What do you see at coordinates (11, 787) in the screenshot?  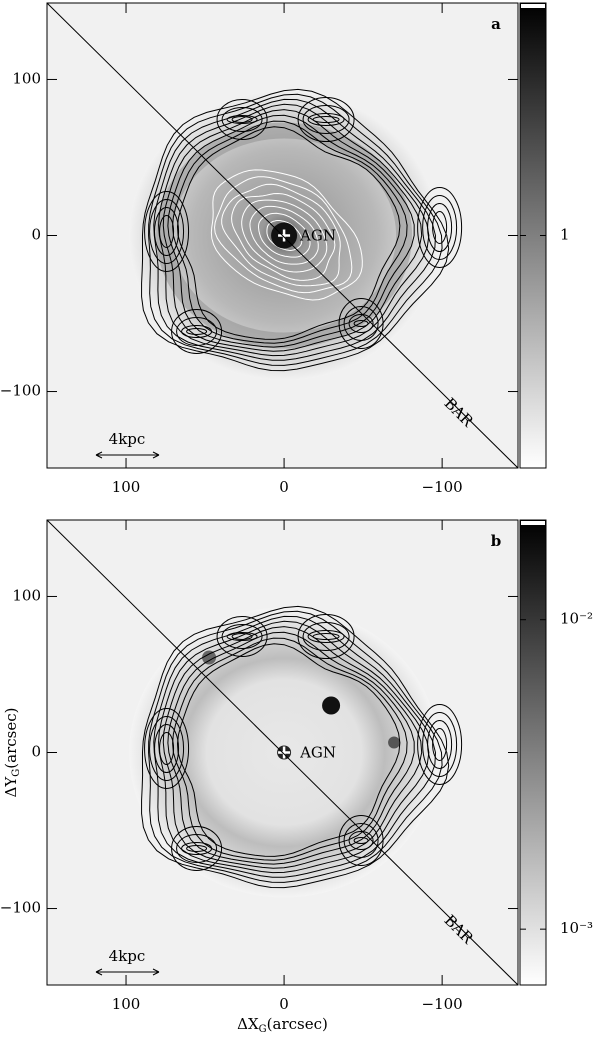 I see `ylabel-part: ΔY` at bounding box center [11, 787].